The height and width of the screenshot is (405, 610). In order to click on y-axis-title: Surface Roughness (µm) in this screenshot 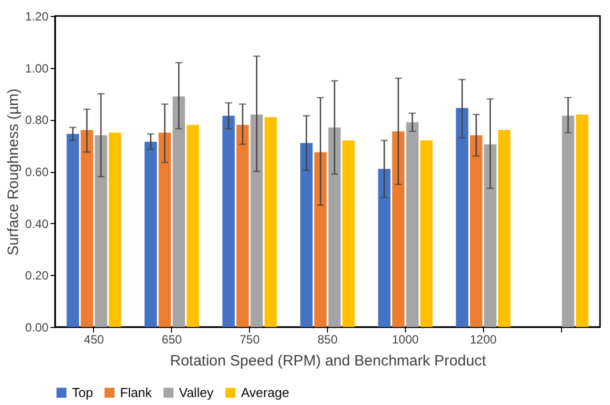, I will do `click(13, 172)`.